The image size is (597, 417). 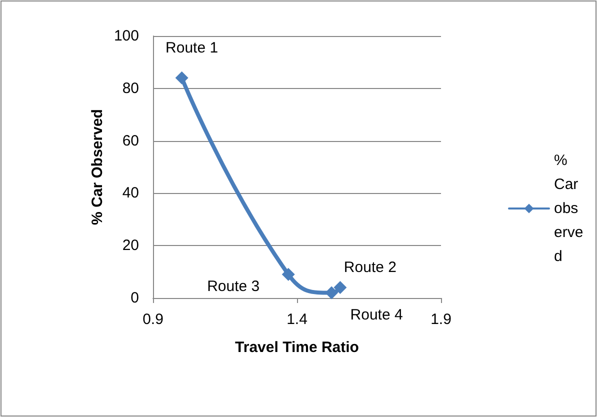 What do you see at coordinates (130, 141) in the screenshot?
I see `y-tick-label: 60` at bounding box center [130, 141].